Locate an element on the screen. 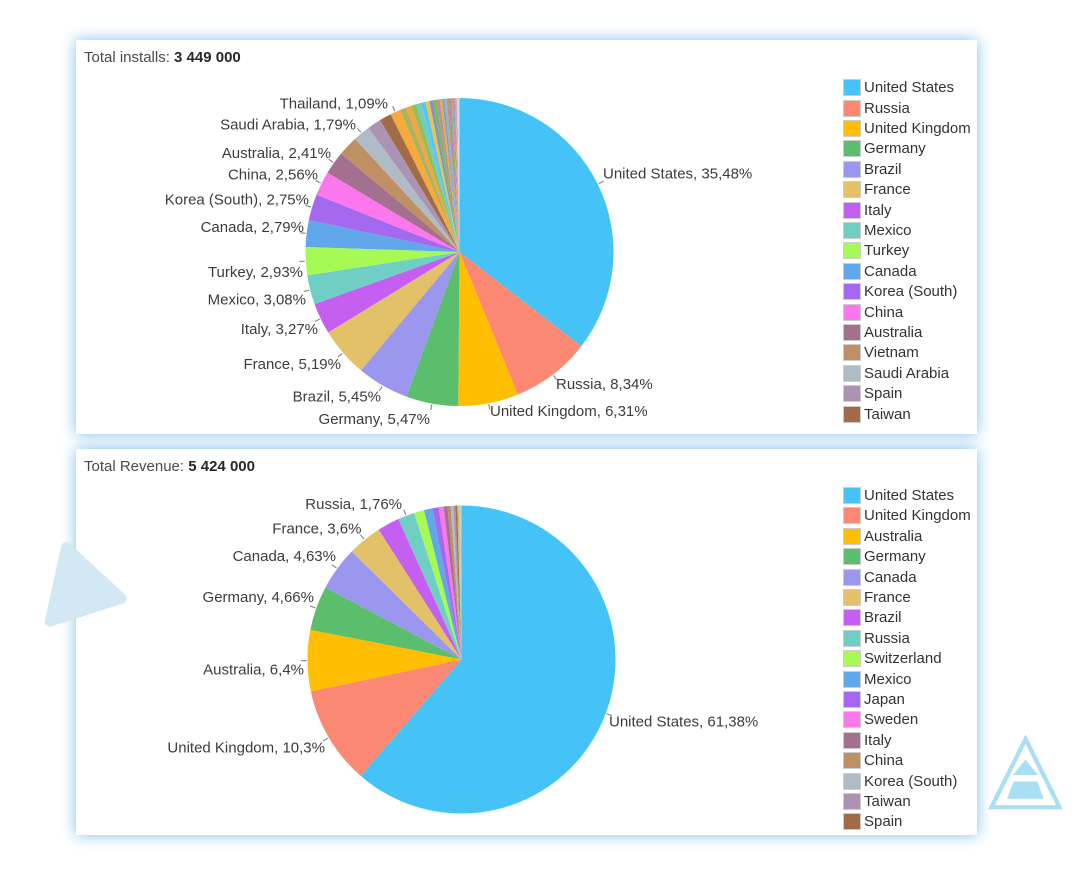 The height and width of the screenshot is (878, 1084). svg-text: United Kingdom, 6,31% is located at coordinates (569, 411).